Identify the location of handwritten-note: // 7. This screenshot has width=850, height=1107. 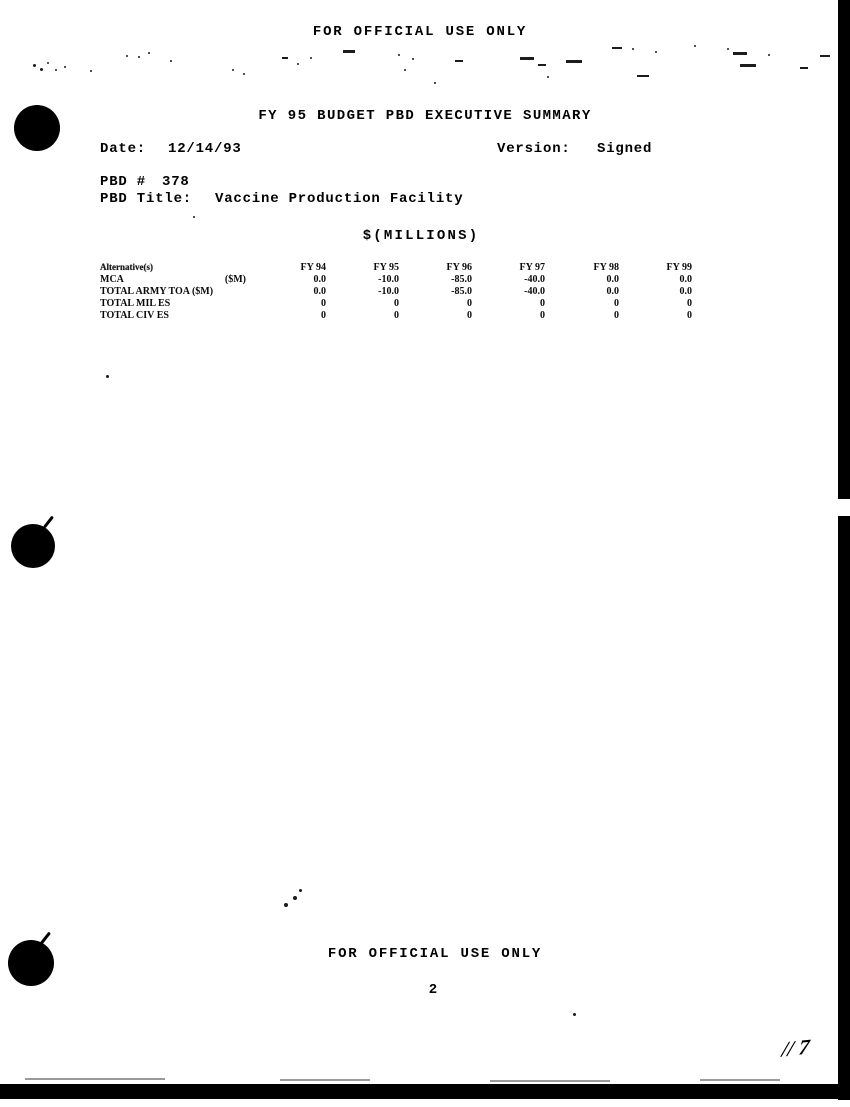
(795, 1048).